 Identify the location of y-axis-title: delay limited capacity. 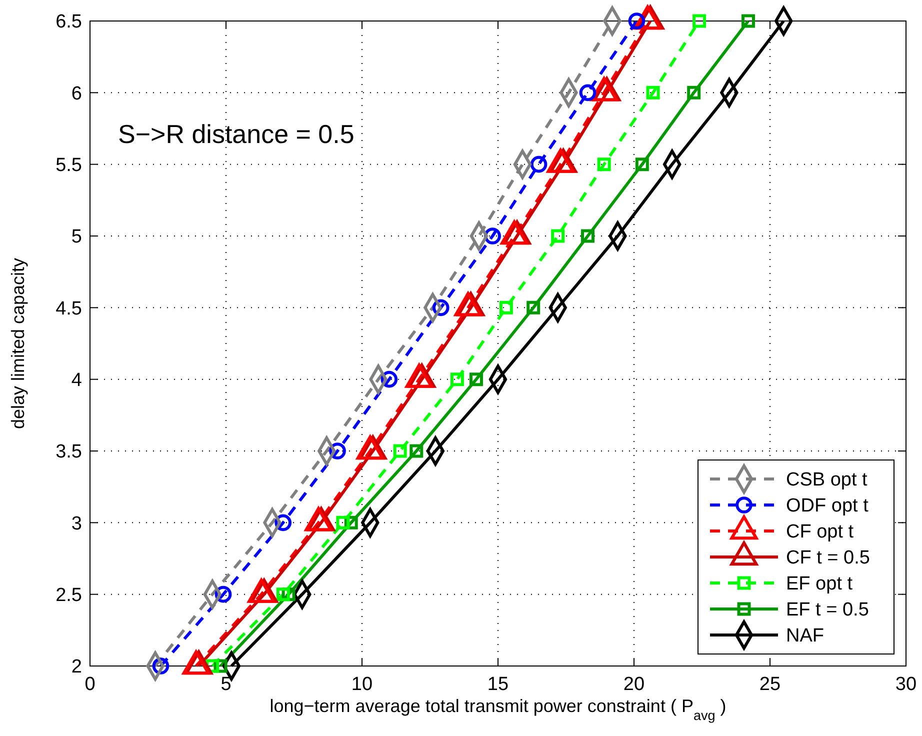
(18, 344).